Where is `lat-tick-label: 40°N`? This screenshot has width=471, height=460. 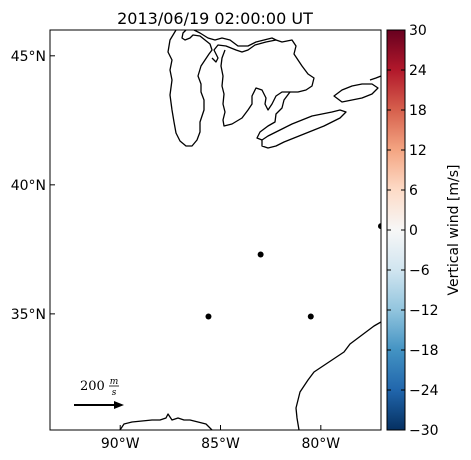 lat-tick-label: 40°N is located at coordinates (28, 186).